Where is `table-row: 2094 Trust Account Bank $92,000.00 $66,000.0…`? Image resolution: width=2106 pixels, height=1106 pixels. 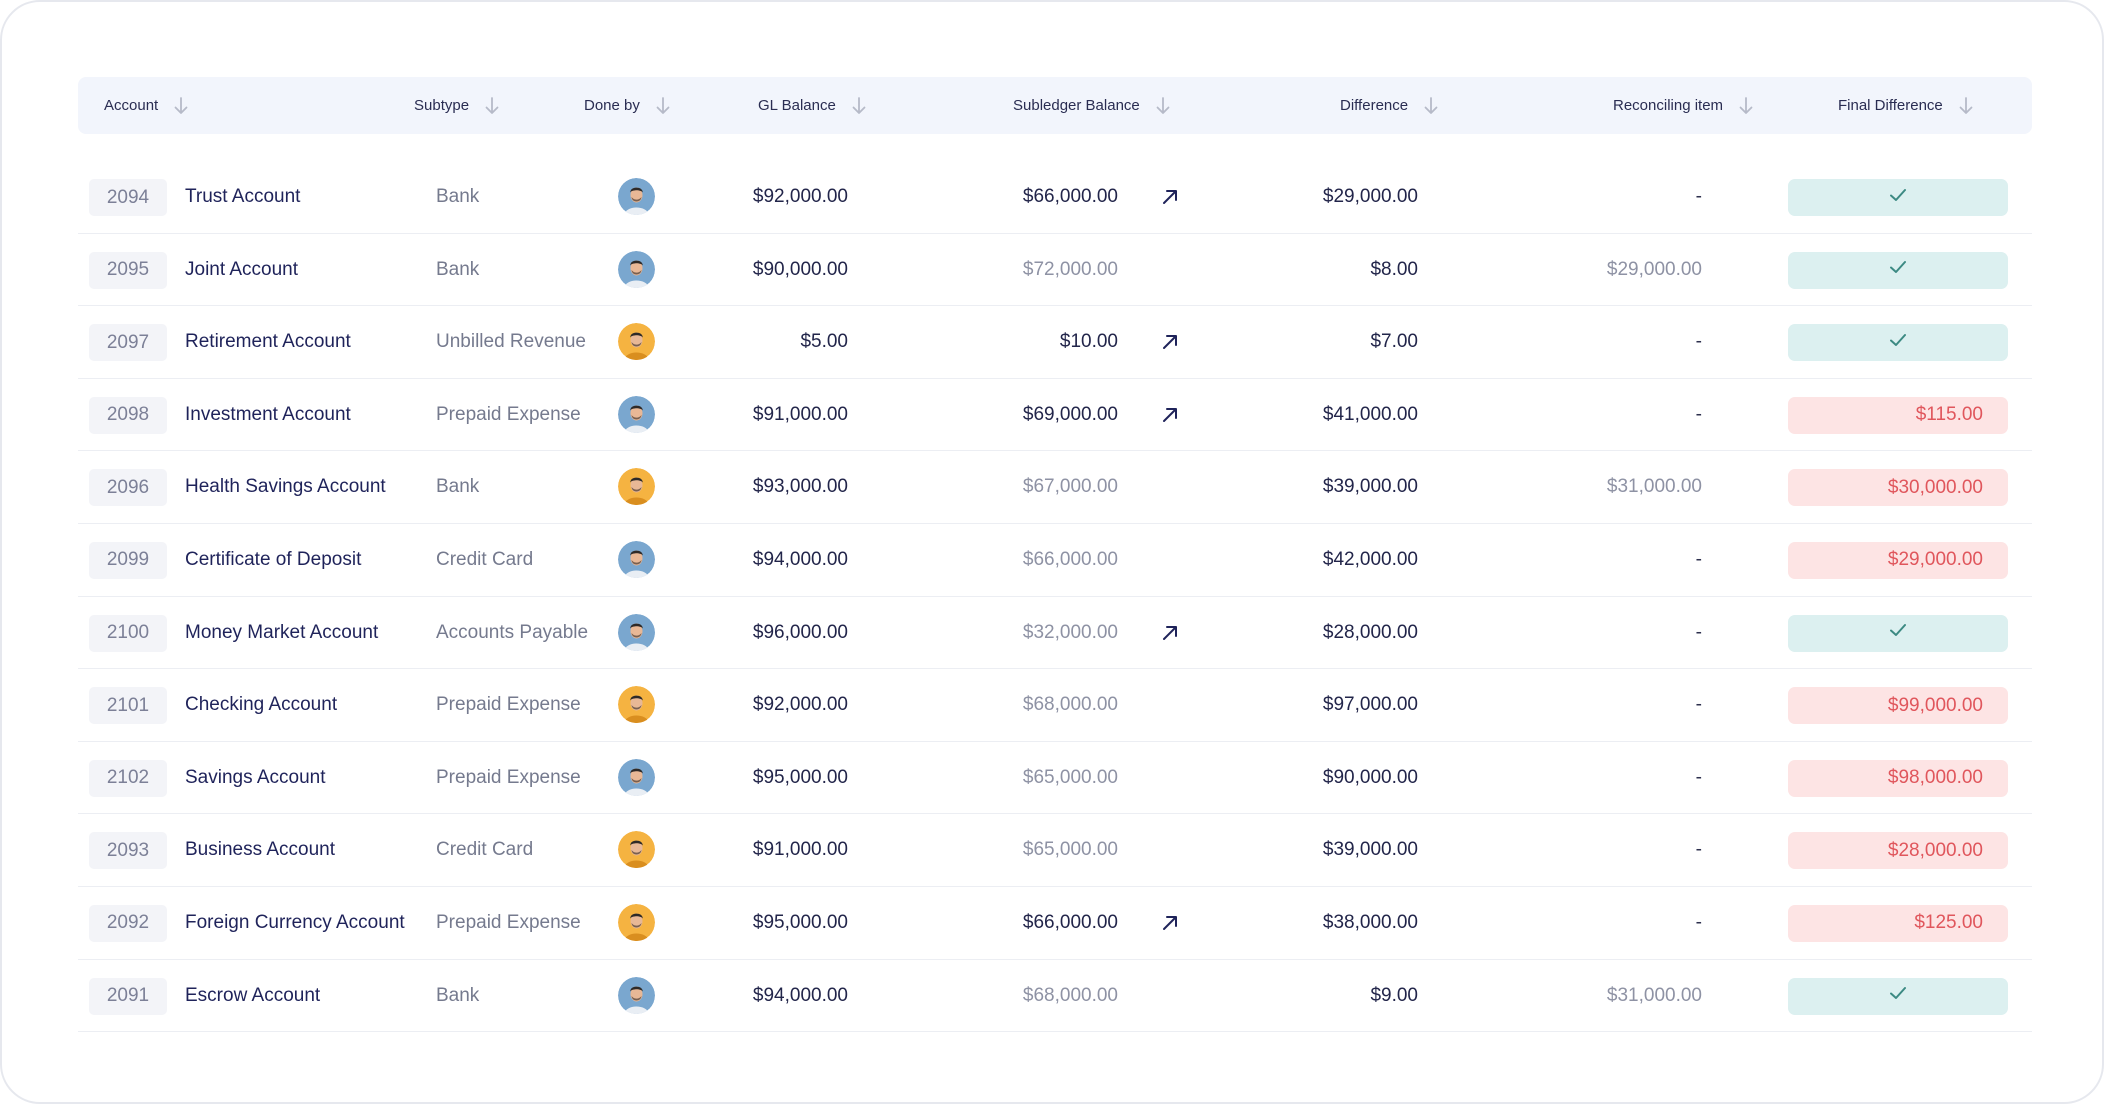 table-row: 2094 Trust Account Bank $92,000.00 $66,000.0… is located at coordinates (1055, 197).